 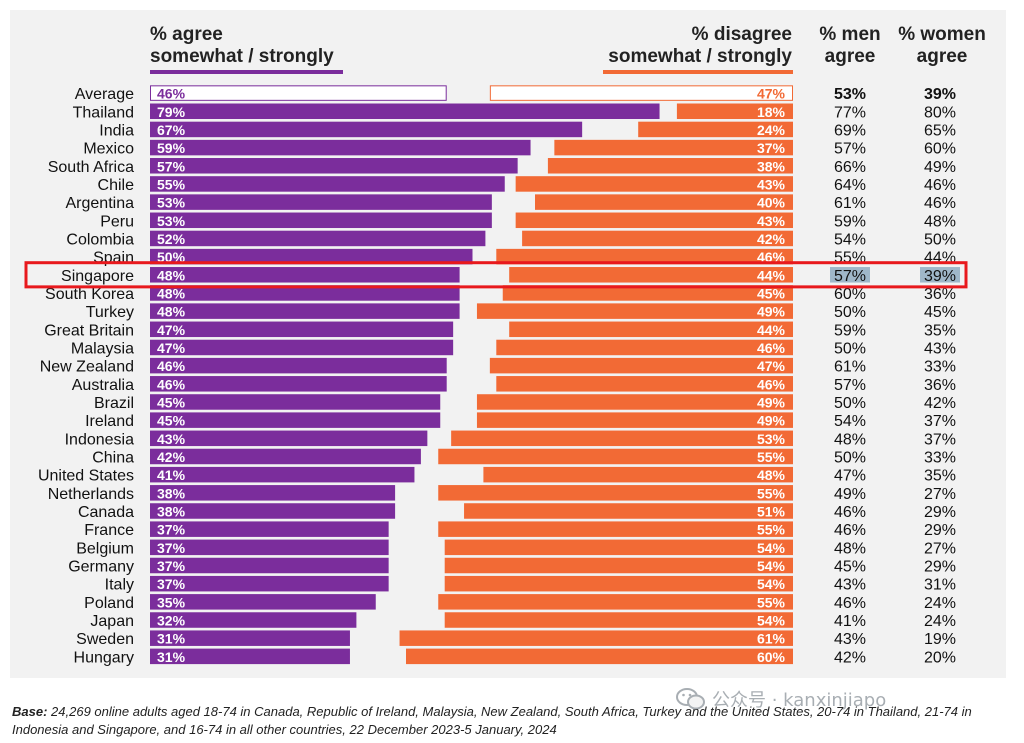 What do you see at coordinates (651, 329) in the screenshot?
I see `disagree-bar-great-britain` at bounding box center [651, 329].